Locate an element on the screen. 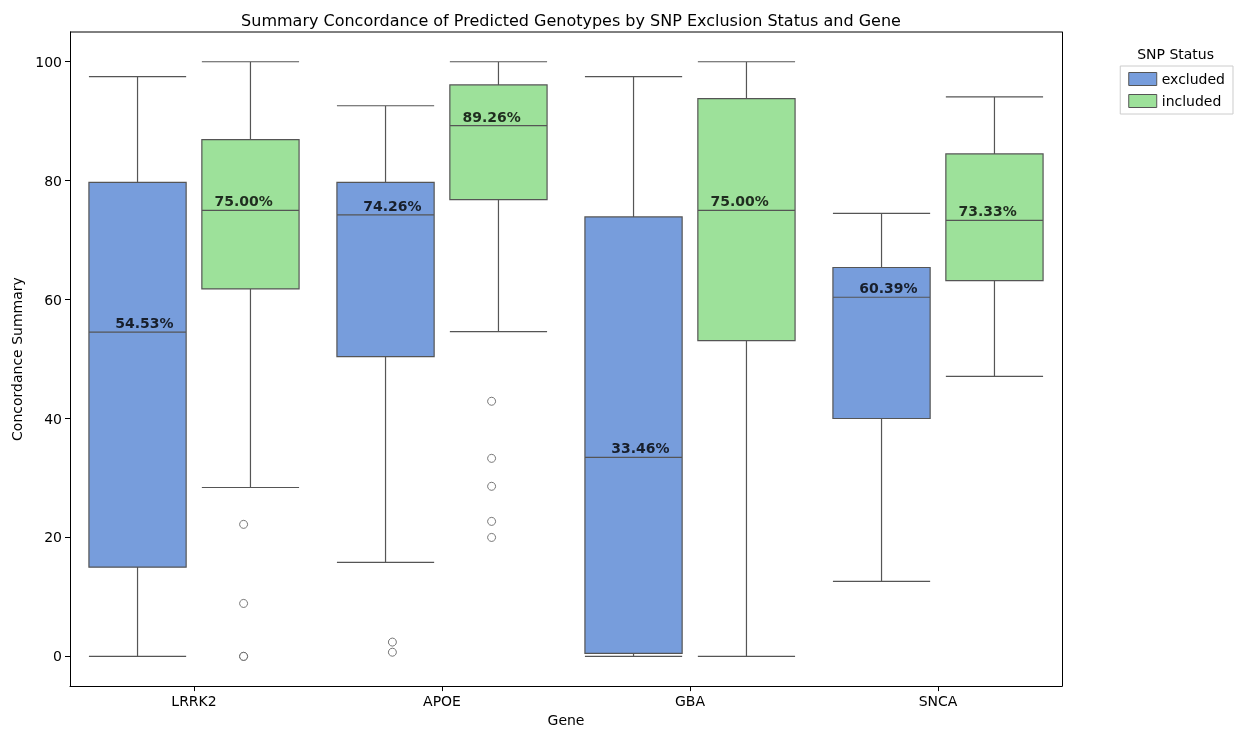  legend-label: included is located at coordinates (1191, 101).